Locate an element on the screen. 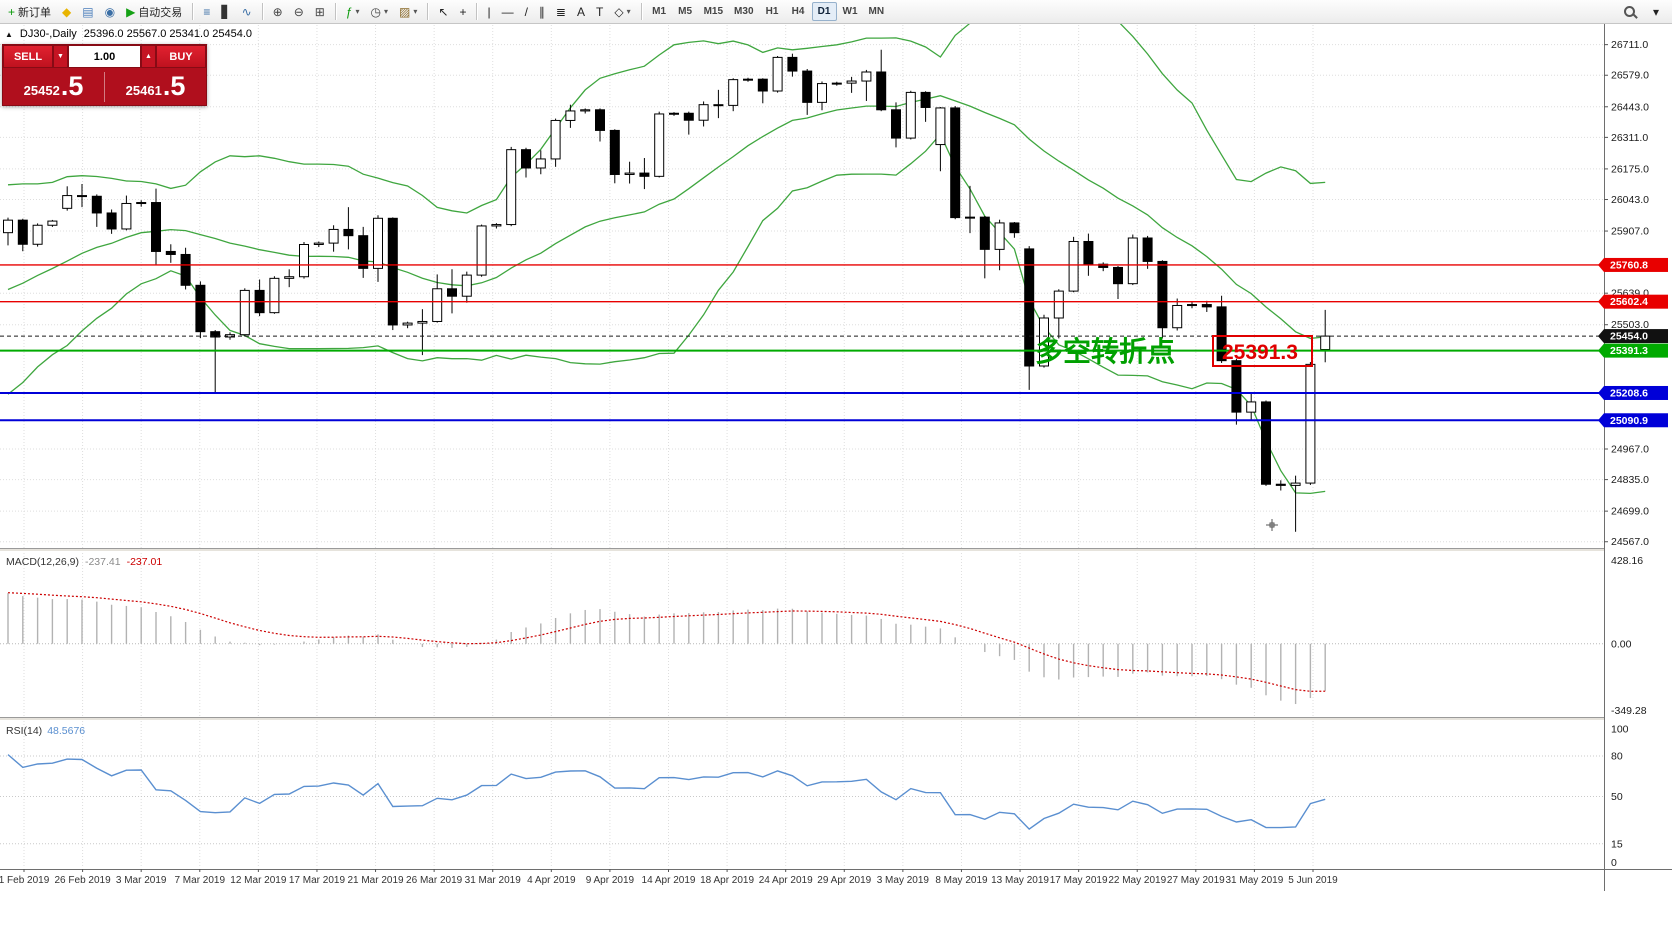 The width and height of the screenshot is (1672, 952). autotrading-button: ▶ 自动交易 is located at coordinates (154, 11).